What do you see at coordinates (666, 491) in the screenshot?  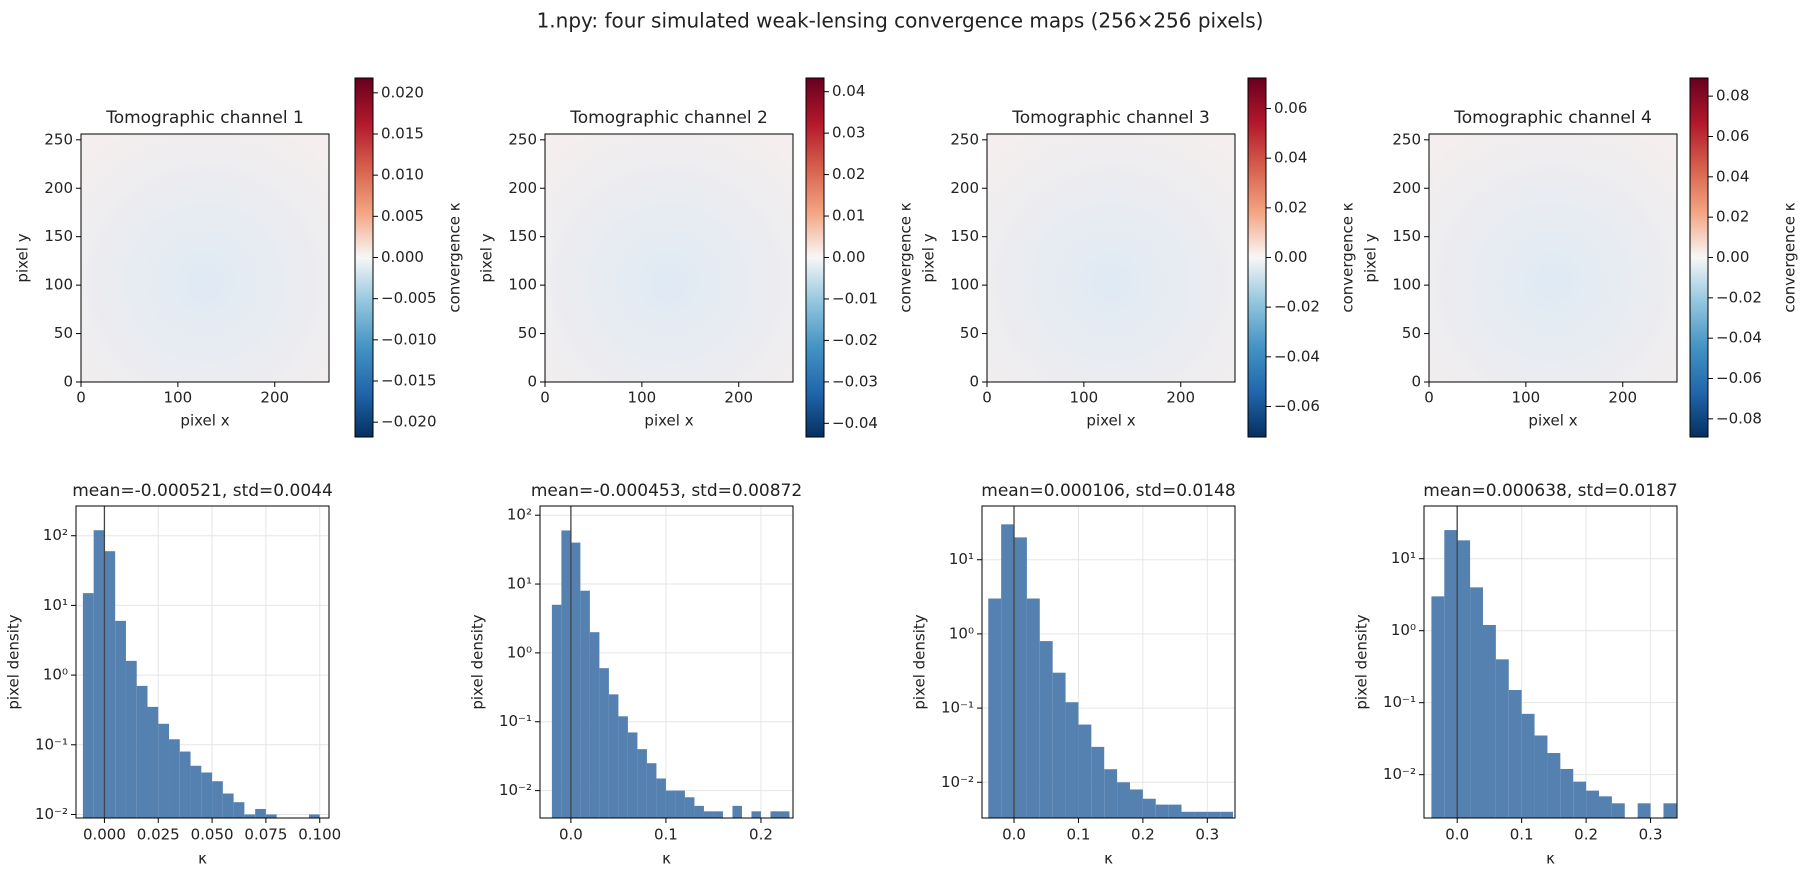 I see `panel-title: mean=-0.000453, std=0.00872` at bounding box center [666, 491].